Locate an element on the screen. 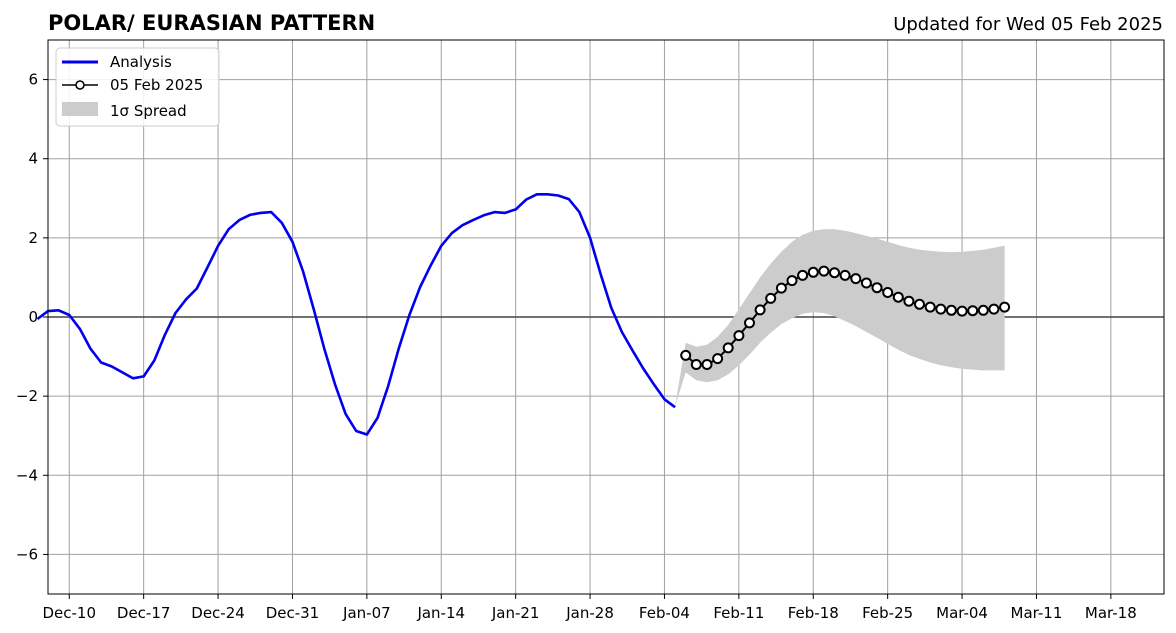 The height and width of the screenshot is (633, 1176). legend-spread-swatch is located at coordinates (80, 109).